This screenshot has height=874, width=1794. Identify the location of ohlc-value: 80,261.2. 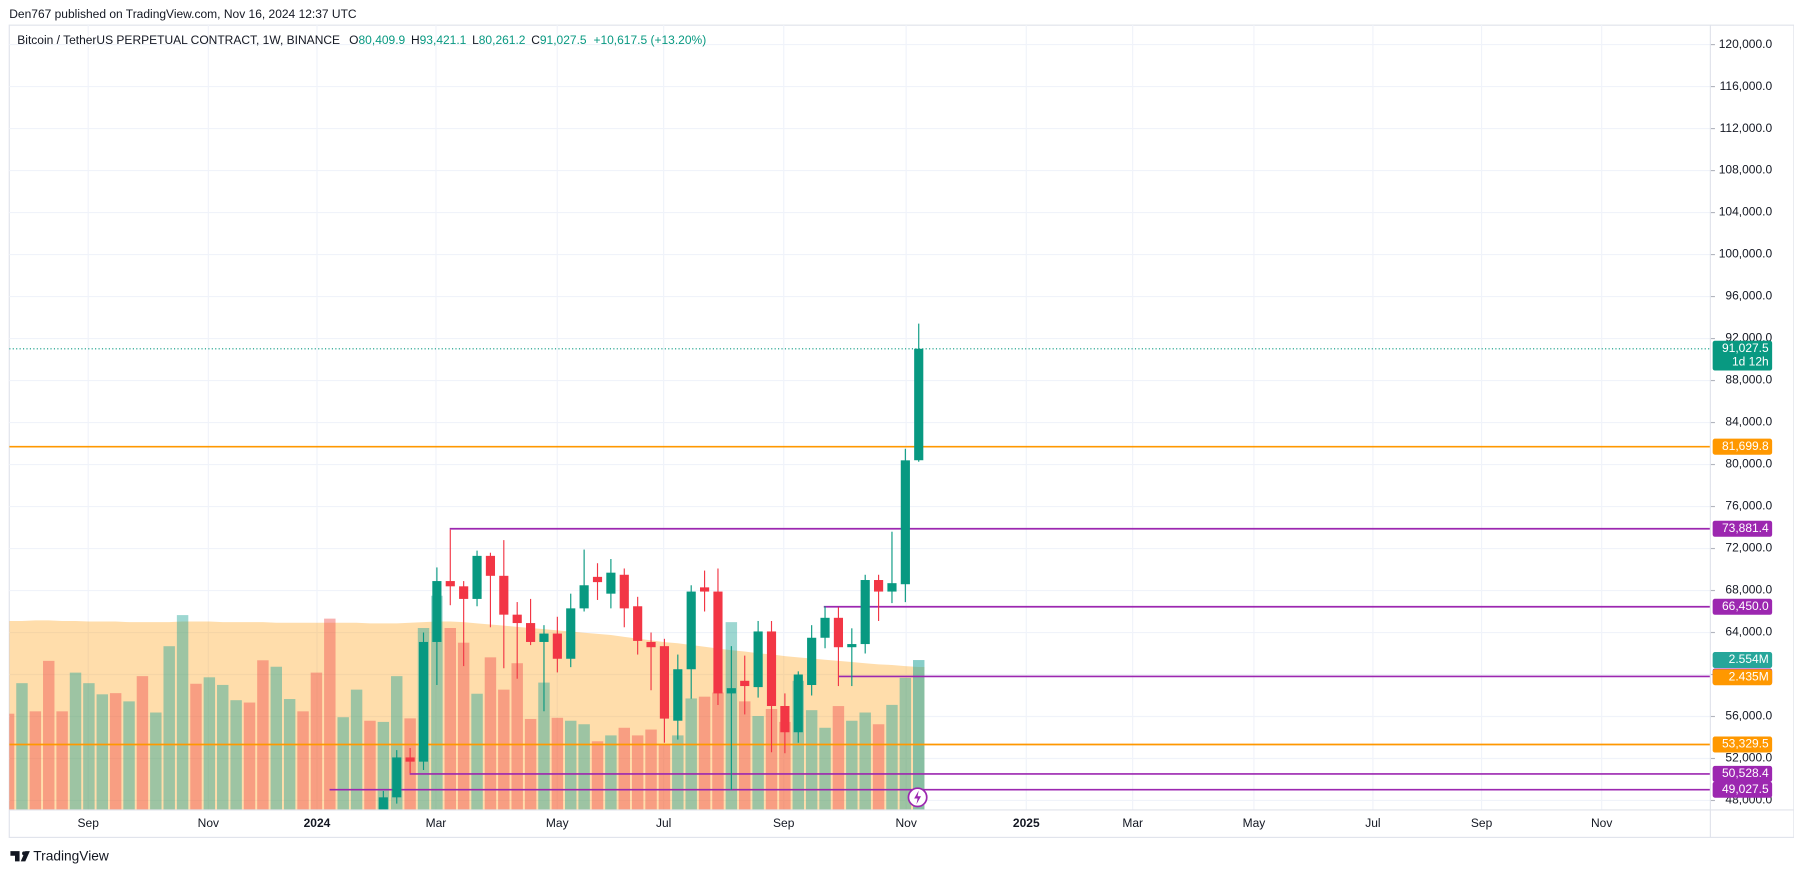
(502, 40).